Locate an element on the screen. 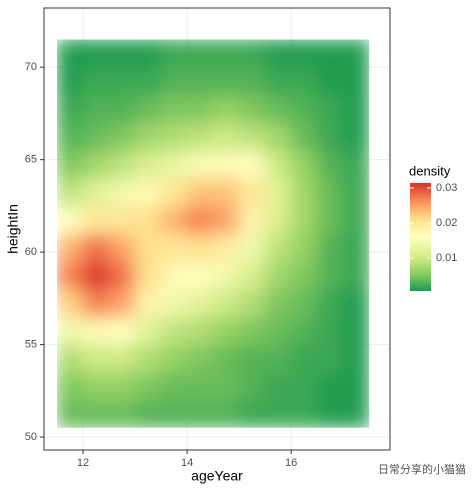 Image resolution: width=474 pixels, height=491 pixels. x-axis-title: ageYear is located at coordinates (217, 476).